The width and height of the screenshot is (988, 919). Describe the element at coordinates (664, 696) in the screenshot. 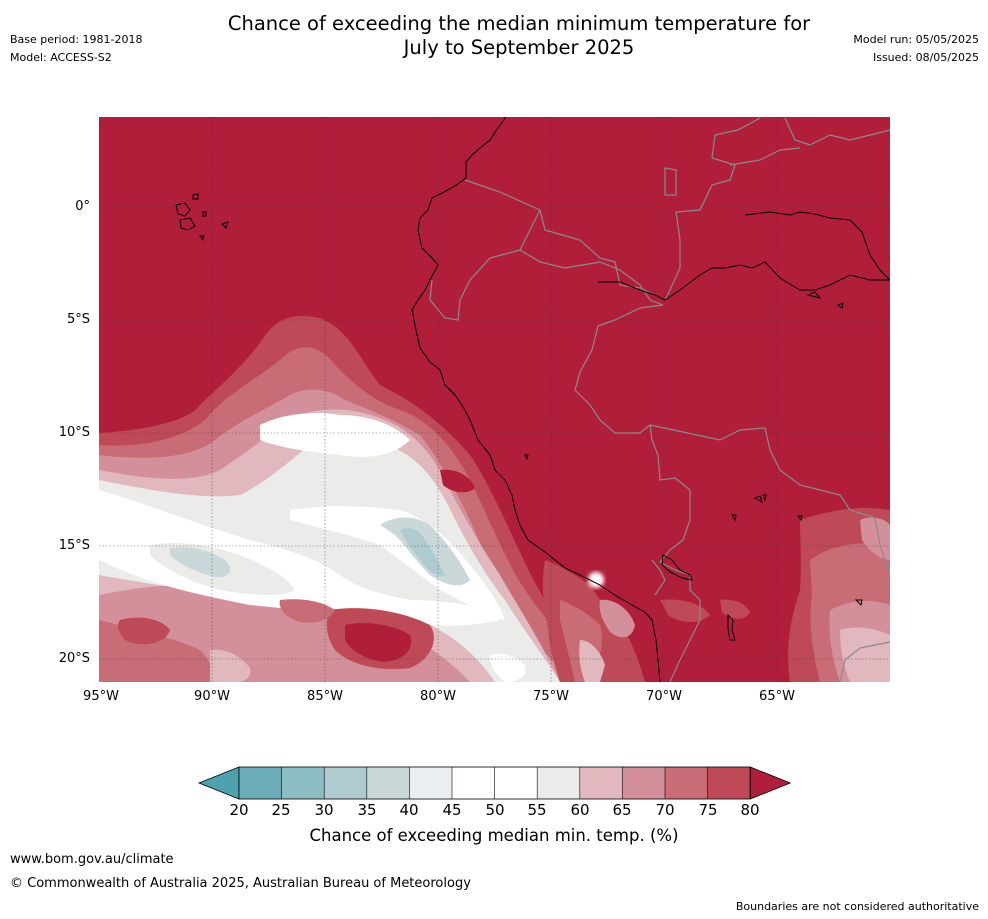

I see `lon-label-70w: 70°W` at that location.